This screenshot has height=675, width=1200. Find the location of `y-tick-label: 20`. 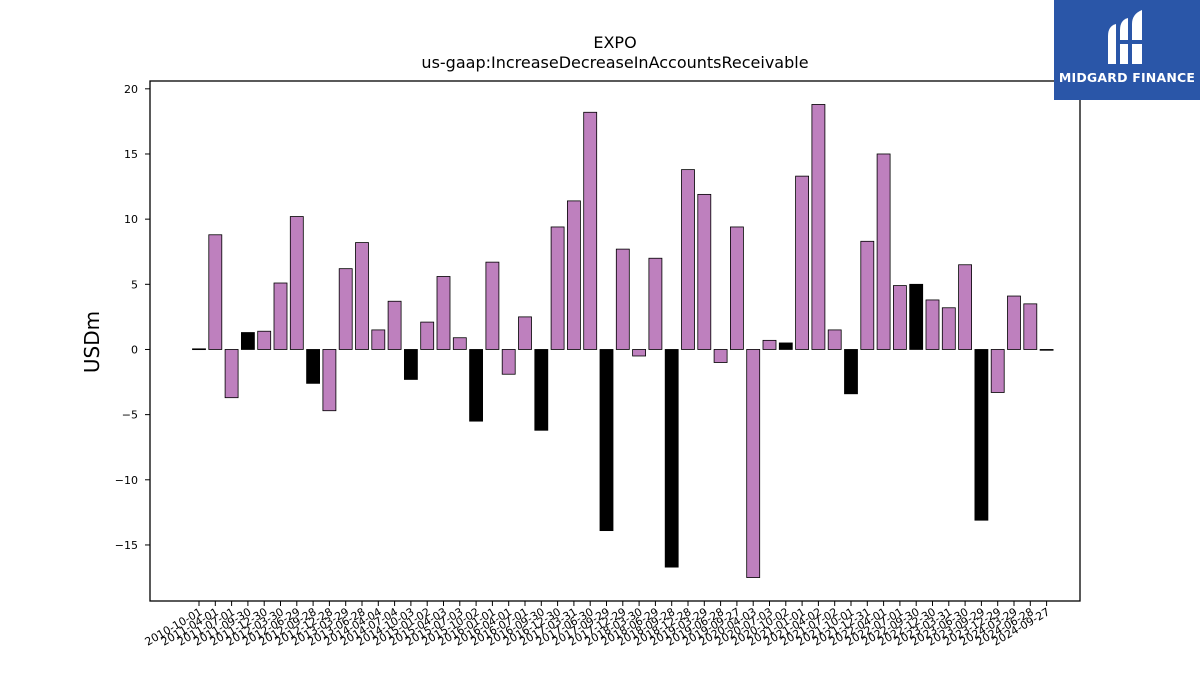

y-tick-label: 20 is located at coordinates (131, 89).